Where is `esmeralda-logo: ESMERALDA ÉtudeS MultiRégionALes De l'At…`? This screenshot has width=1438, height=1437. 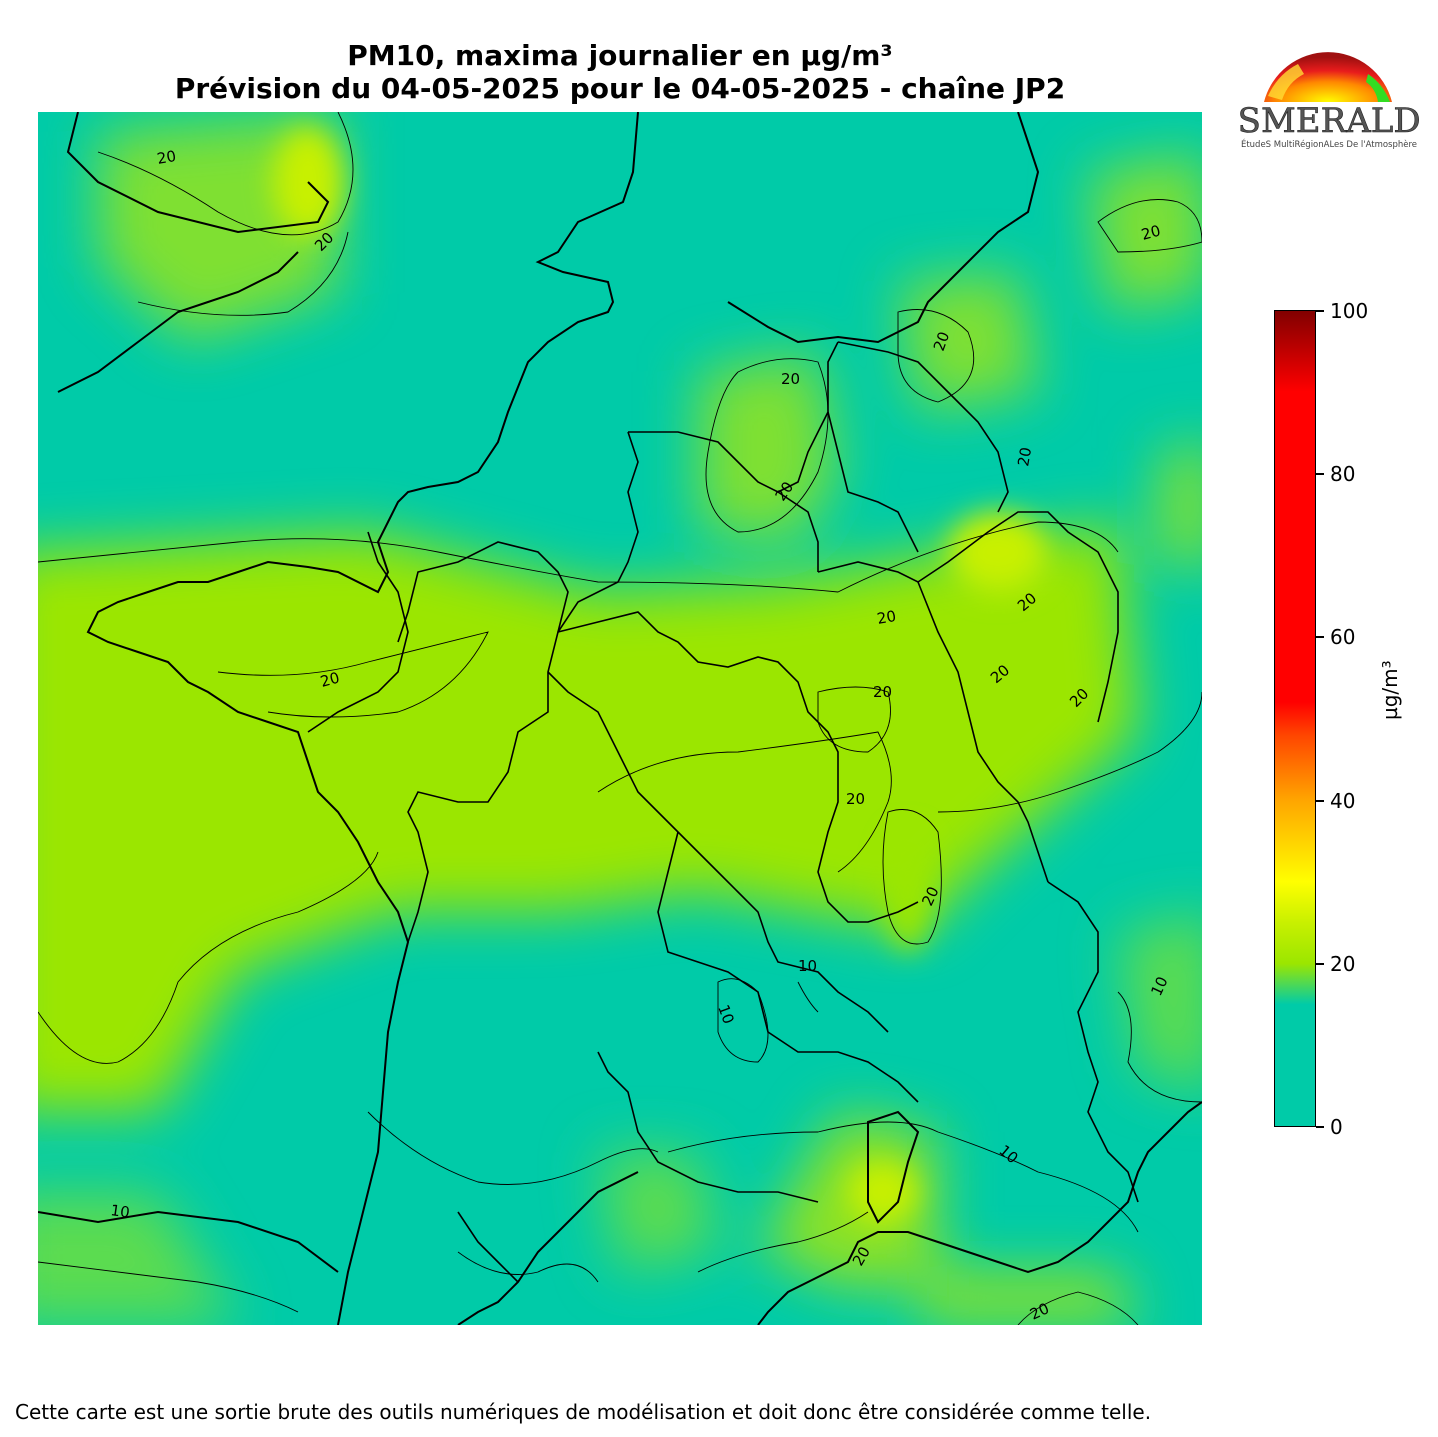
esmeralda-logo: ESMERALDA ÉtudeS MultiRégionALes De l'At… is located at coordinates (1329, 101).